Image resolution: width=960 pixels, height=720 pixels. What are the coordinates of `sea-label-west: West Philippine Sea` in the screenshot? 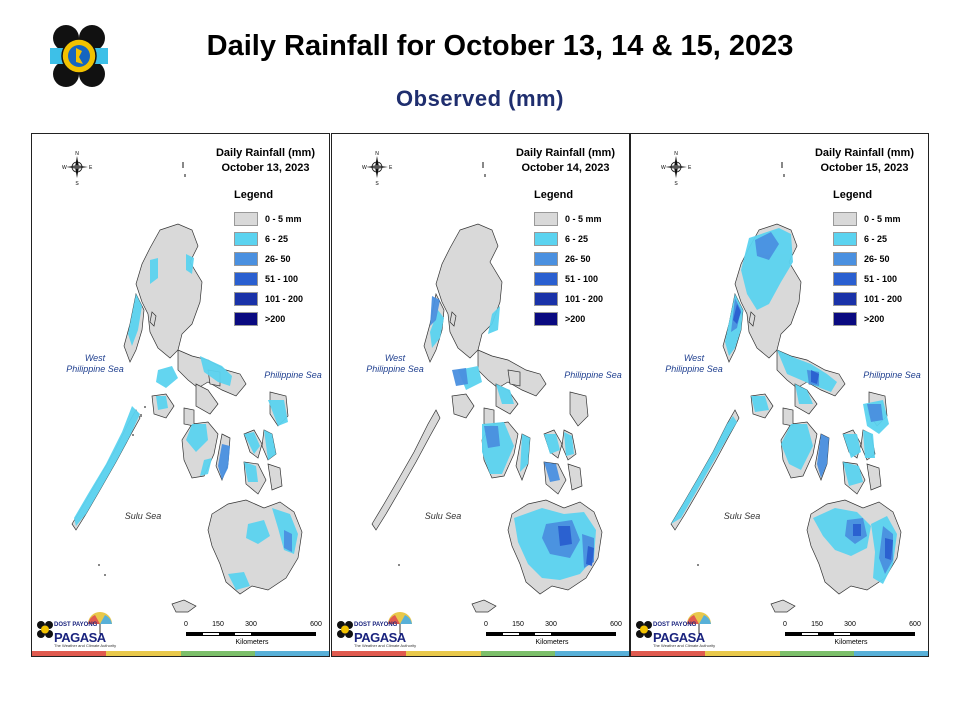 It's located at (694, 363).